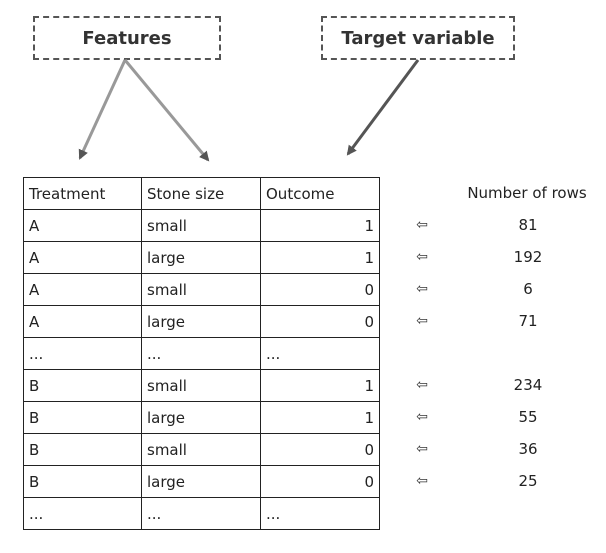  What do you see at coordinates (528, 321) in the screenshot?
I see `row-count-value: 71` at bounding box center [528, 321].